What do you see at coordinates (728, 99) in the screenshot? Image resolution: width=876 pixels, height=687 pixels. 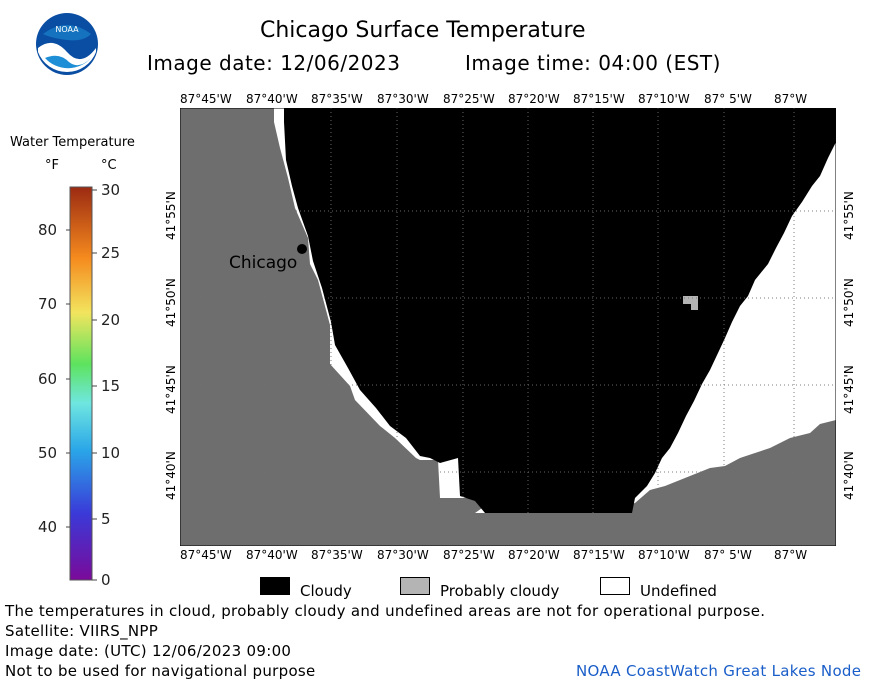 I see `top-lon-label: 87° 5'W` at bounding box center [728, 99].